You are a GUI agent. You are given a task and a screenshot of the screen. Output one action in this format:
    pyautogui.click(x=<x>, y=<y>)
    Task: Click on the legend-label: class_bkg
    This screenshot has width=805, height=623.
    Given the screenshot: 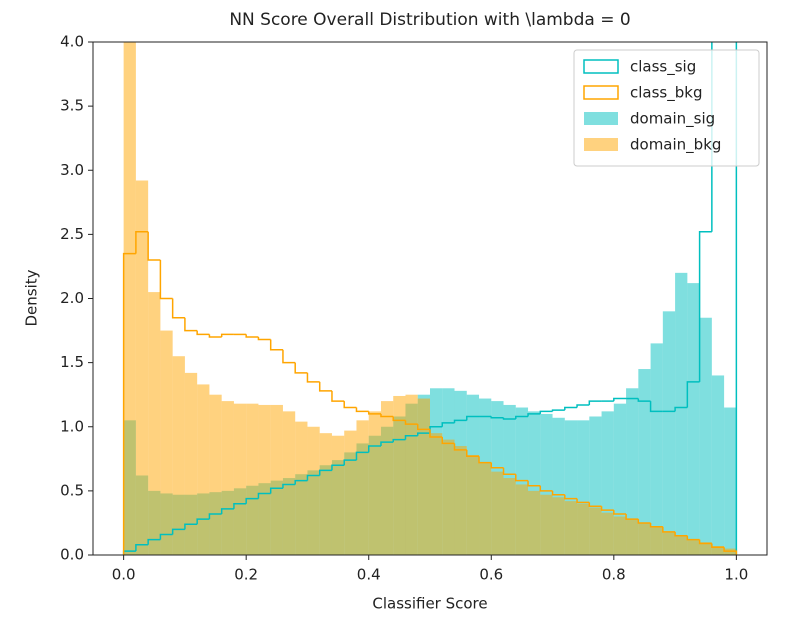 What is the action you would take?
    pyautogui.click(x=666, y=93)
    